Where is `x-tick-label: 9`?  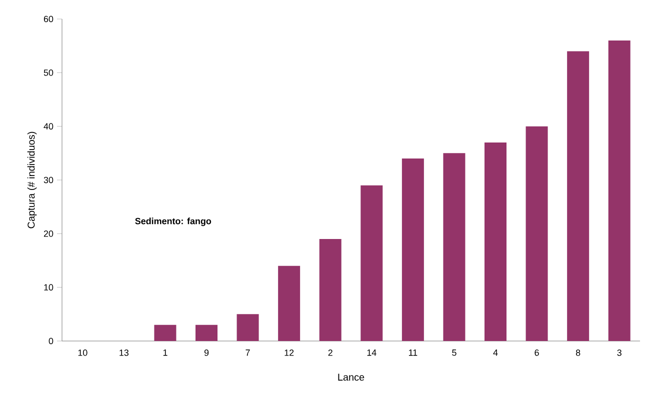 x-tick-label: 9 is located at coordinates (206, 353).